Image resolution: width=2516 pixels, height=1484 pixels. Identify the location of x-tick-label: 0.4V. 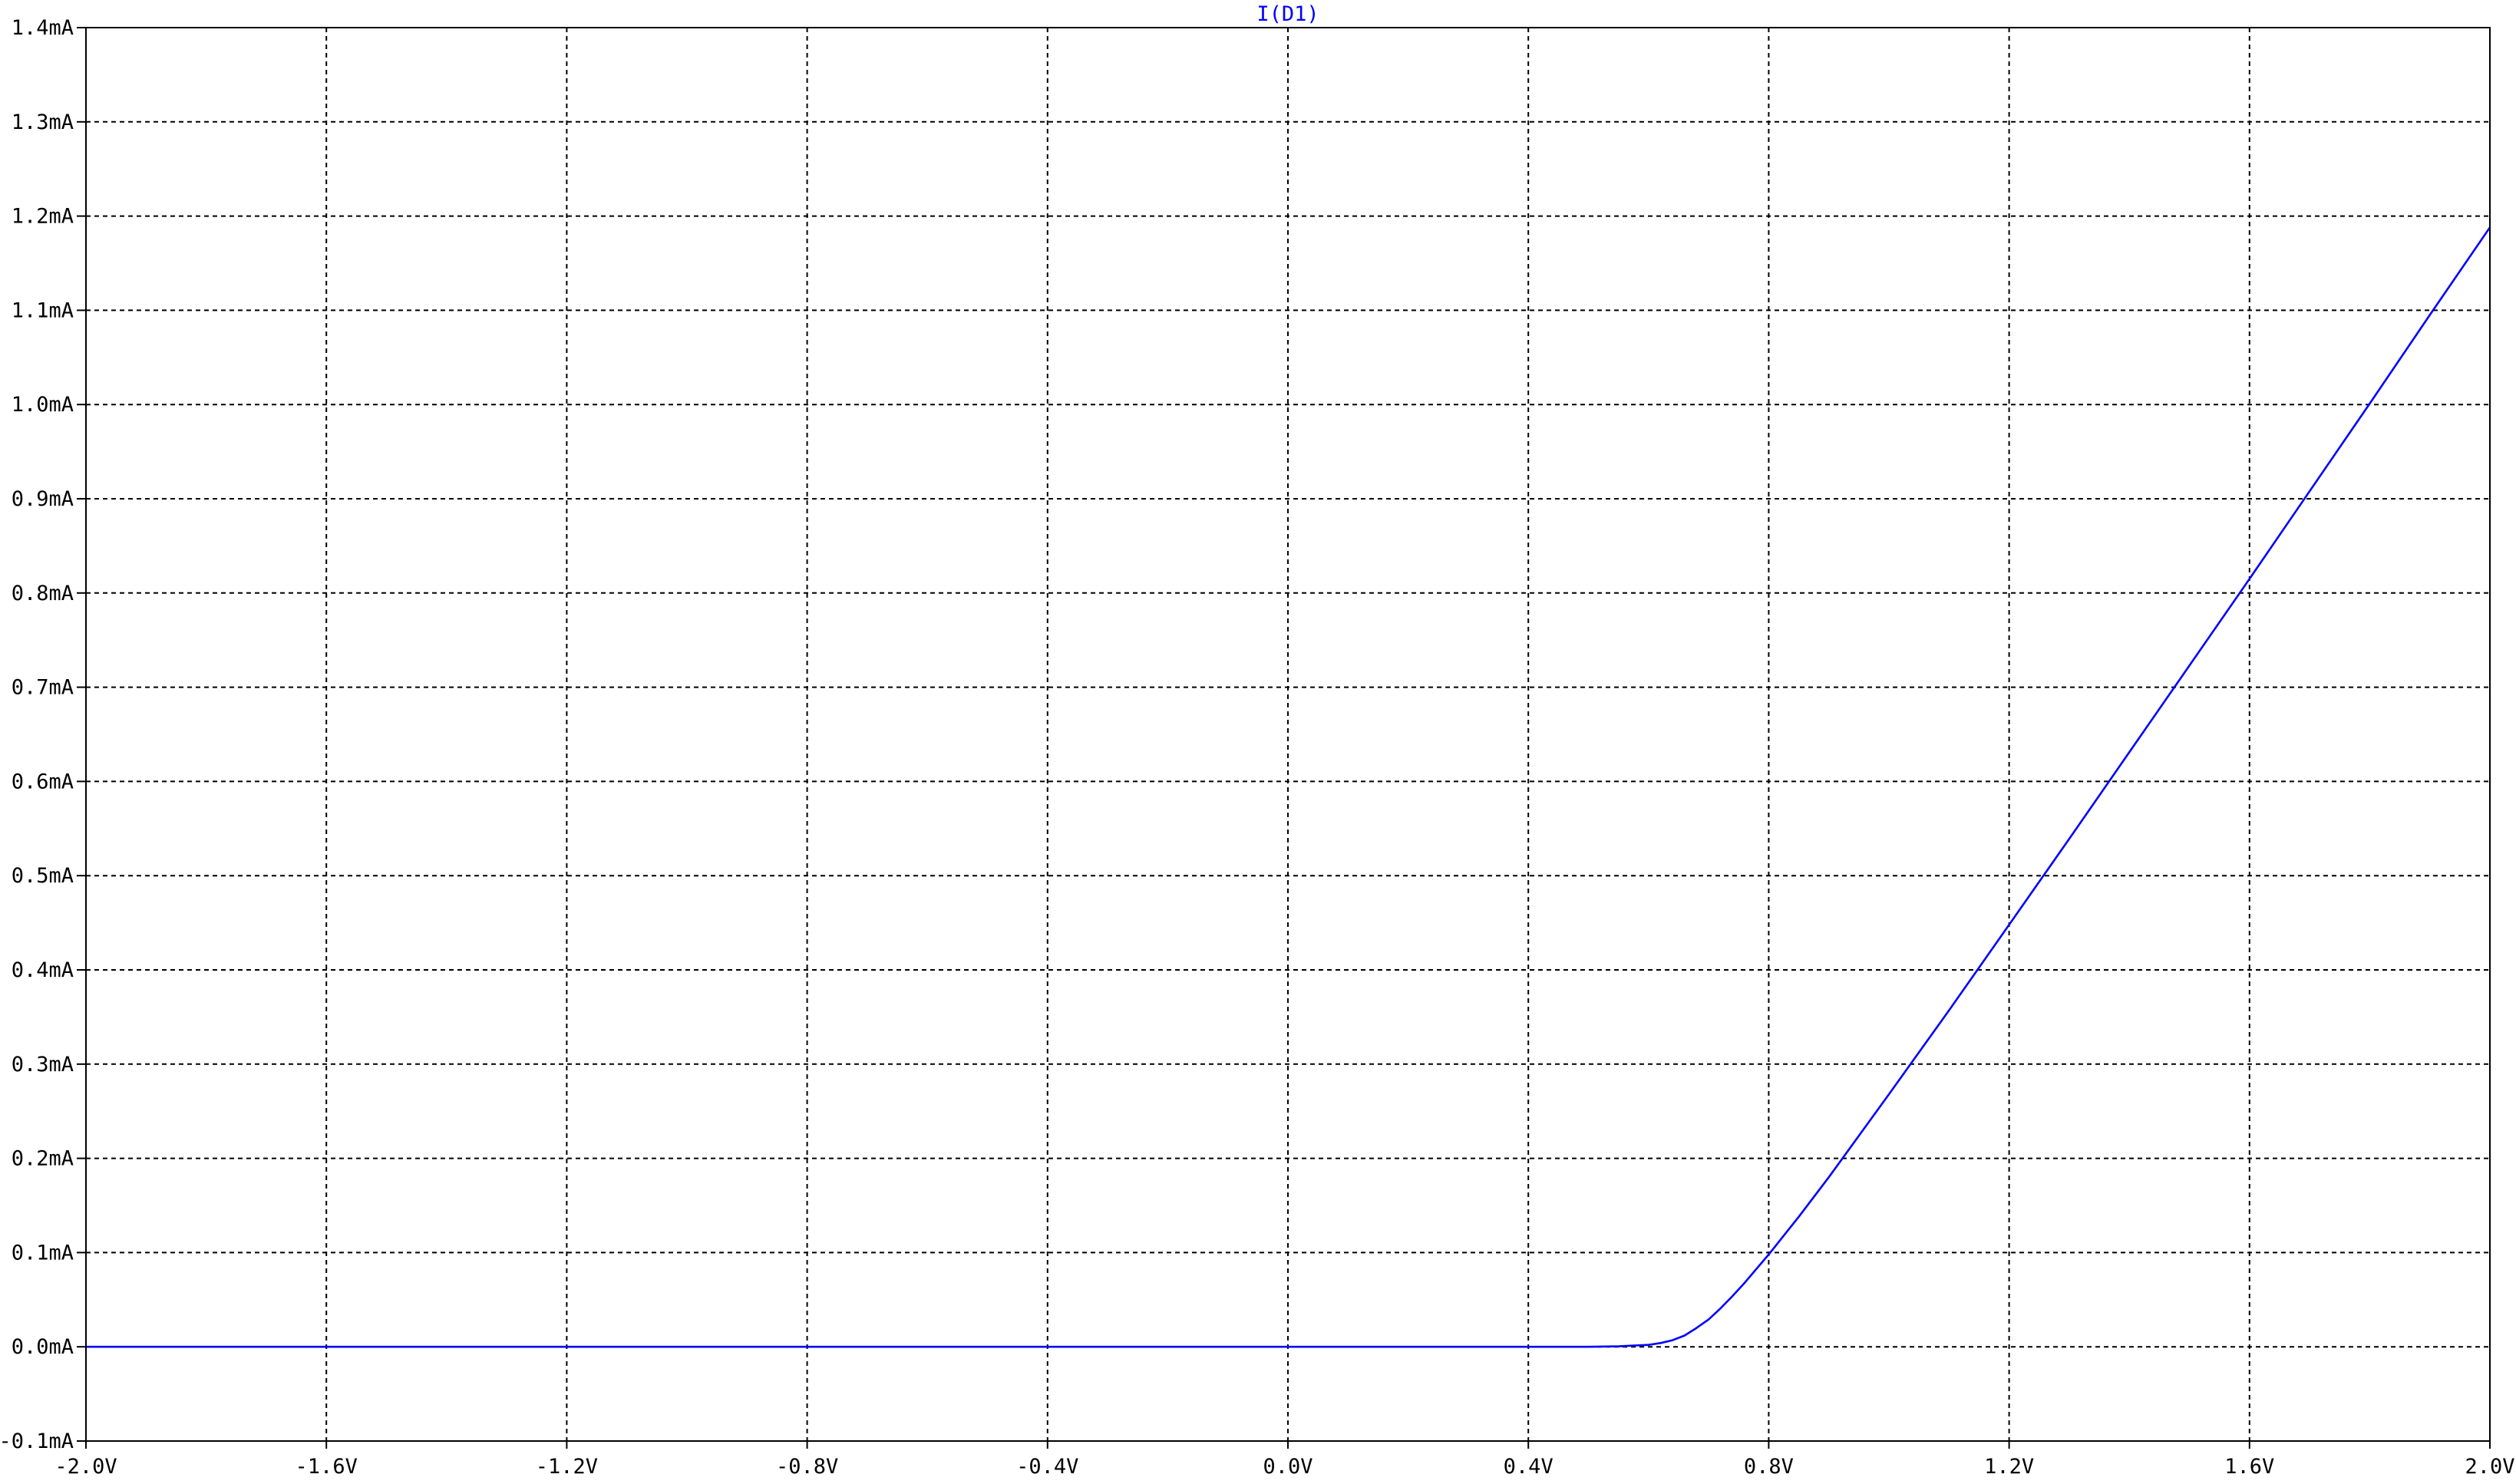
(1529, 1467).